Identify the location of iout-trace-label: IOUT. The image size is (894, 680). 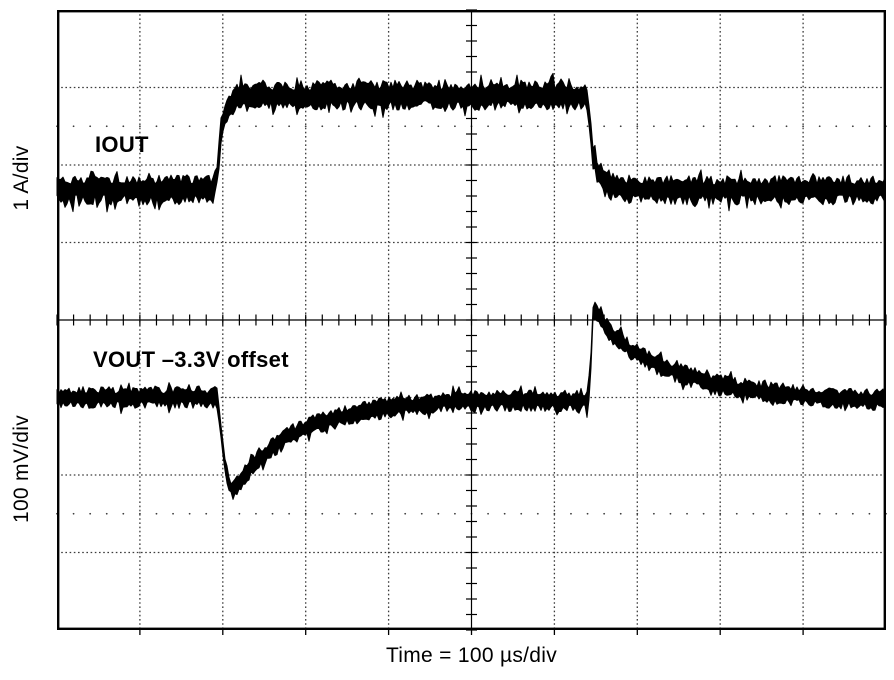
(122, 144).